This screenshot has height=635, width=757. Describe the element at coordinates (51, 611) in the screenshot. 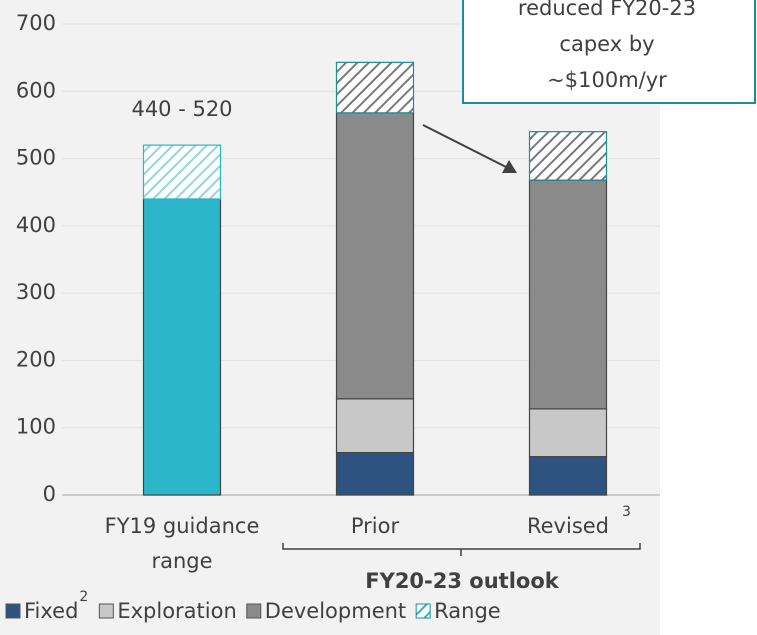

I see `legend-label: Fixed` at that location.